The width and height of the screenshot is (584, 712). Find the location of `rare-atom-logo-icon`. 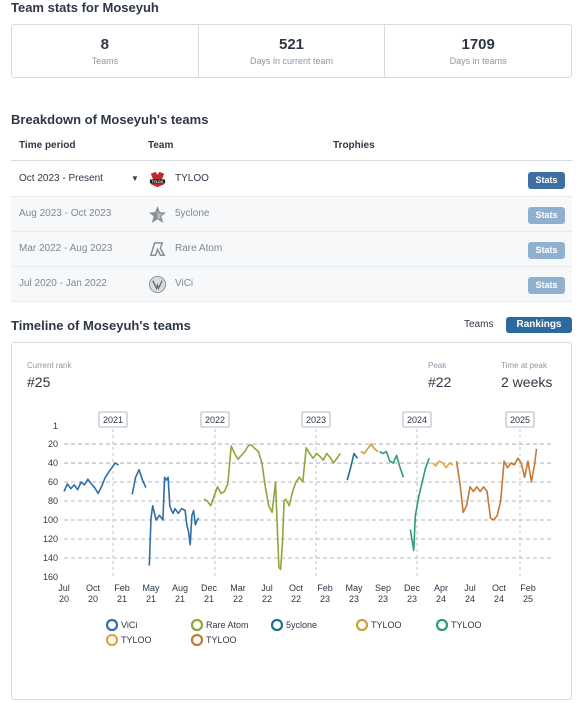

rare-atom-logo-icon is located at coordinates (157, 249).